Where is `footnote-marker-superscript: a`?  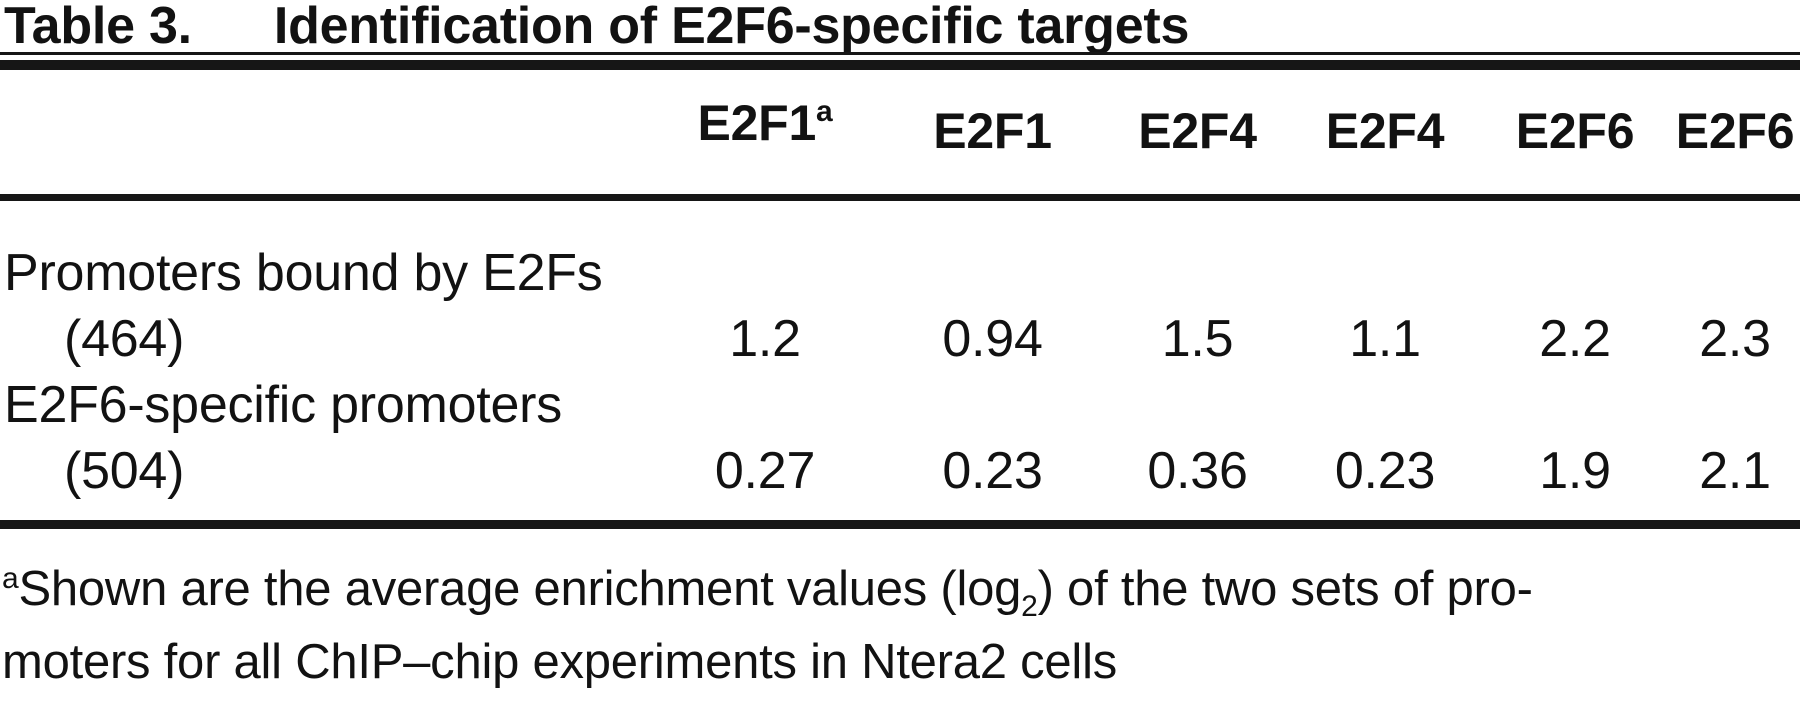 footnote-marker-superscript: a is located at coordinates (824, 111).